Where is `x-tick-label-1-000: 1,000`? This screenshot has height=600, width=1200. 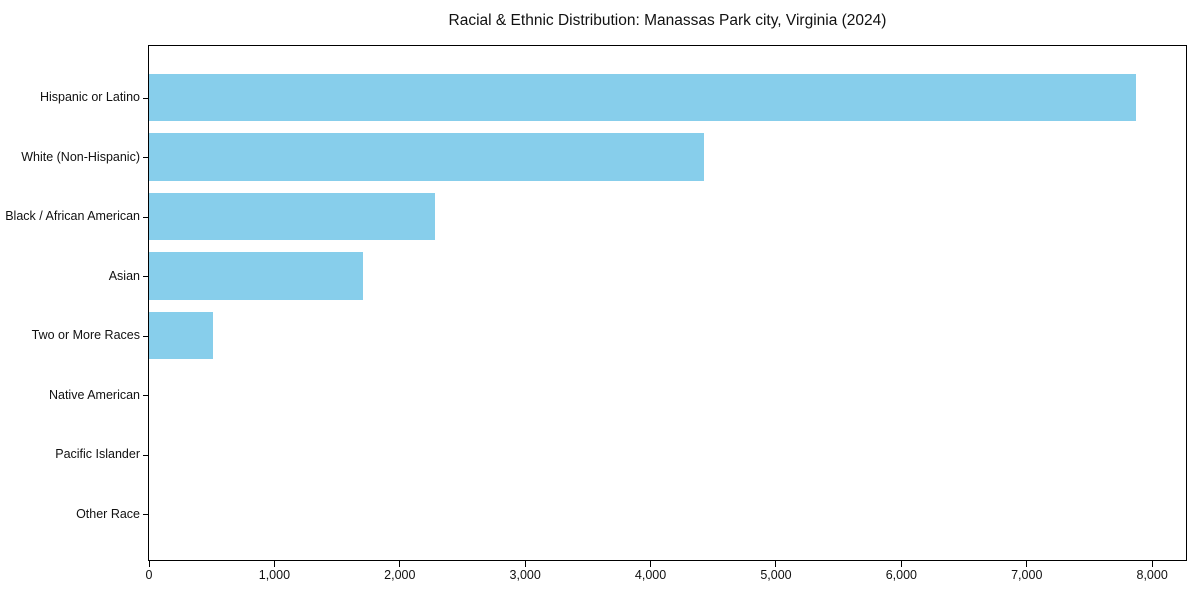
x-tick-label-1-000: 1,000 is located at coordinates (274, 575).